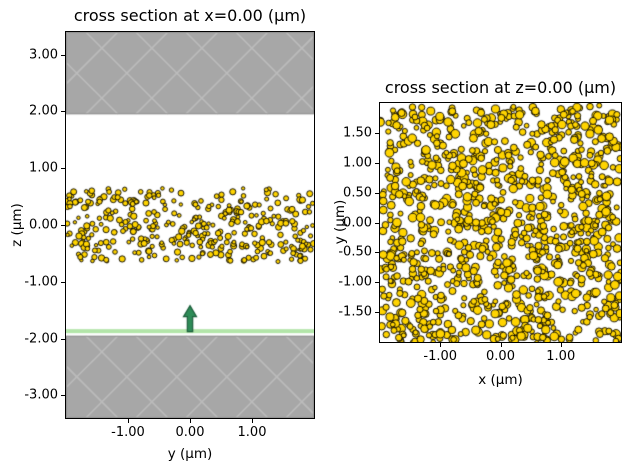  I want to click on left-plot-xlabel: y (μm), so click(190, 454).